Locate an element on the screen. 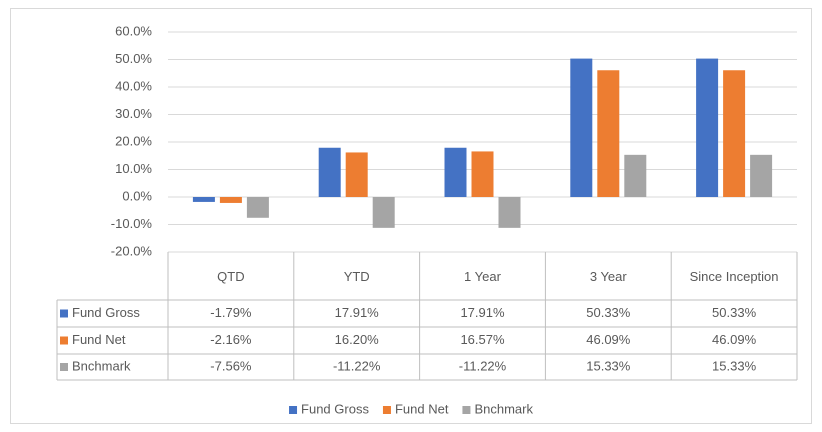  legend-label: Bnchmark is located at coordinates (503, 408).